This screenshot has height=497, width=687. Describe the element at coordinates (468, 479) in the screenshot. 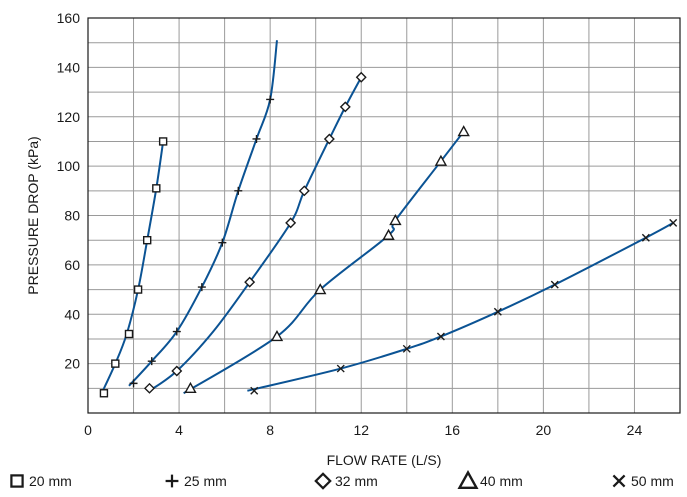

I see `legend-marker-40-mm` at that location.